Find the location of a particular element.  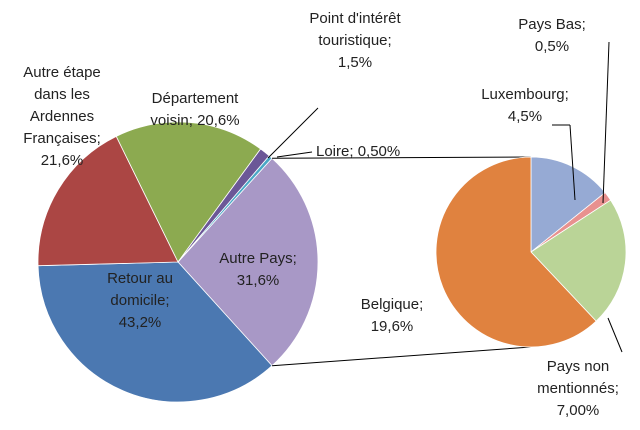

data-label: Retour au domicile; 43,2% is located at coordinates (140, 300).